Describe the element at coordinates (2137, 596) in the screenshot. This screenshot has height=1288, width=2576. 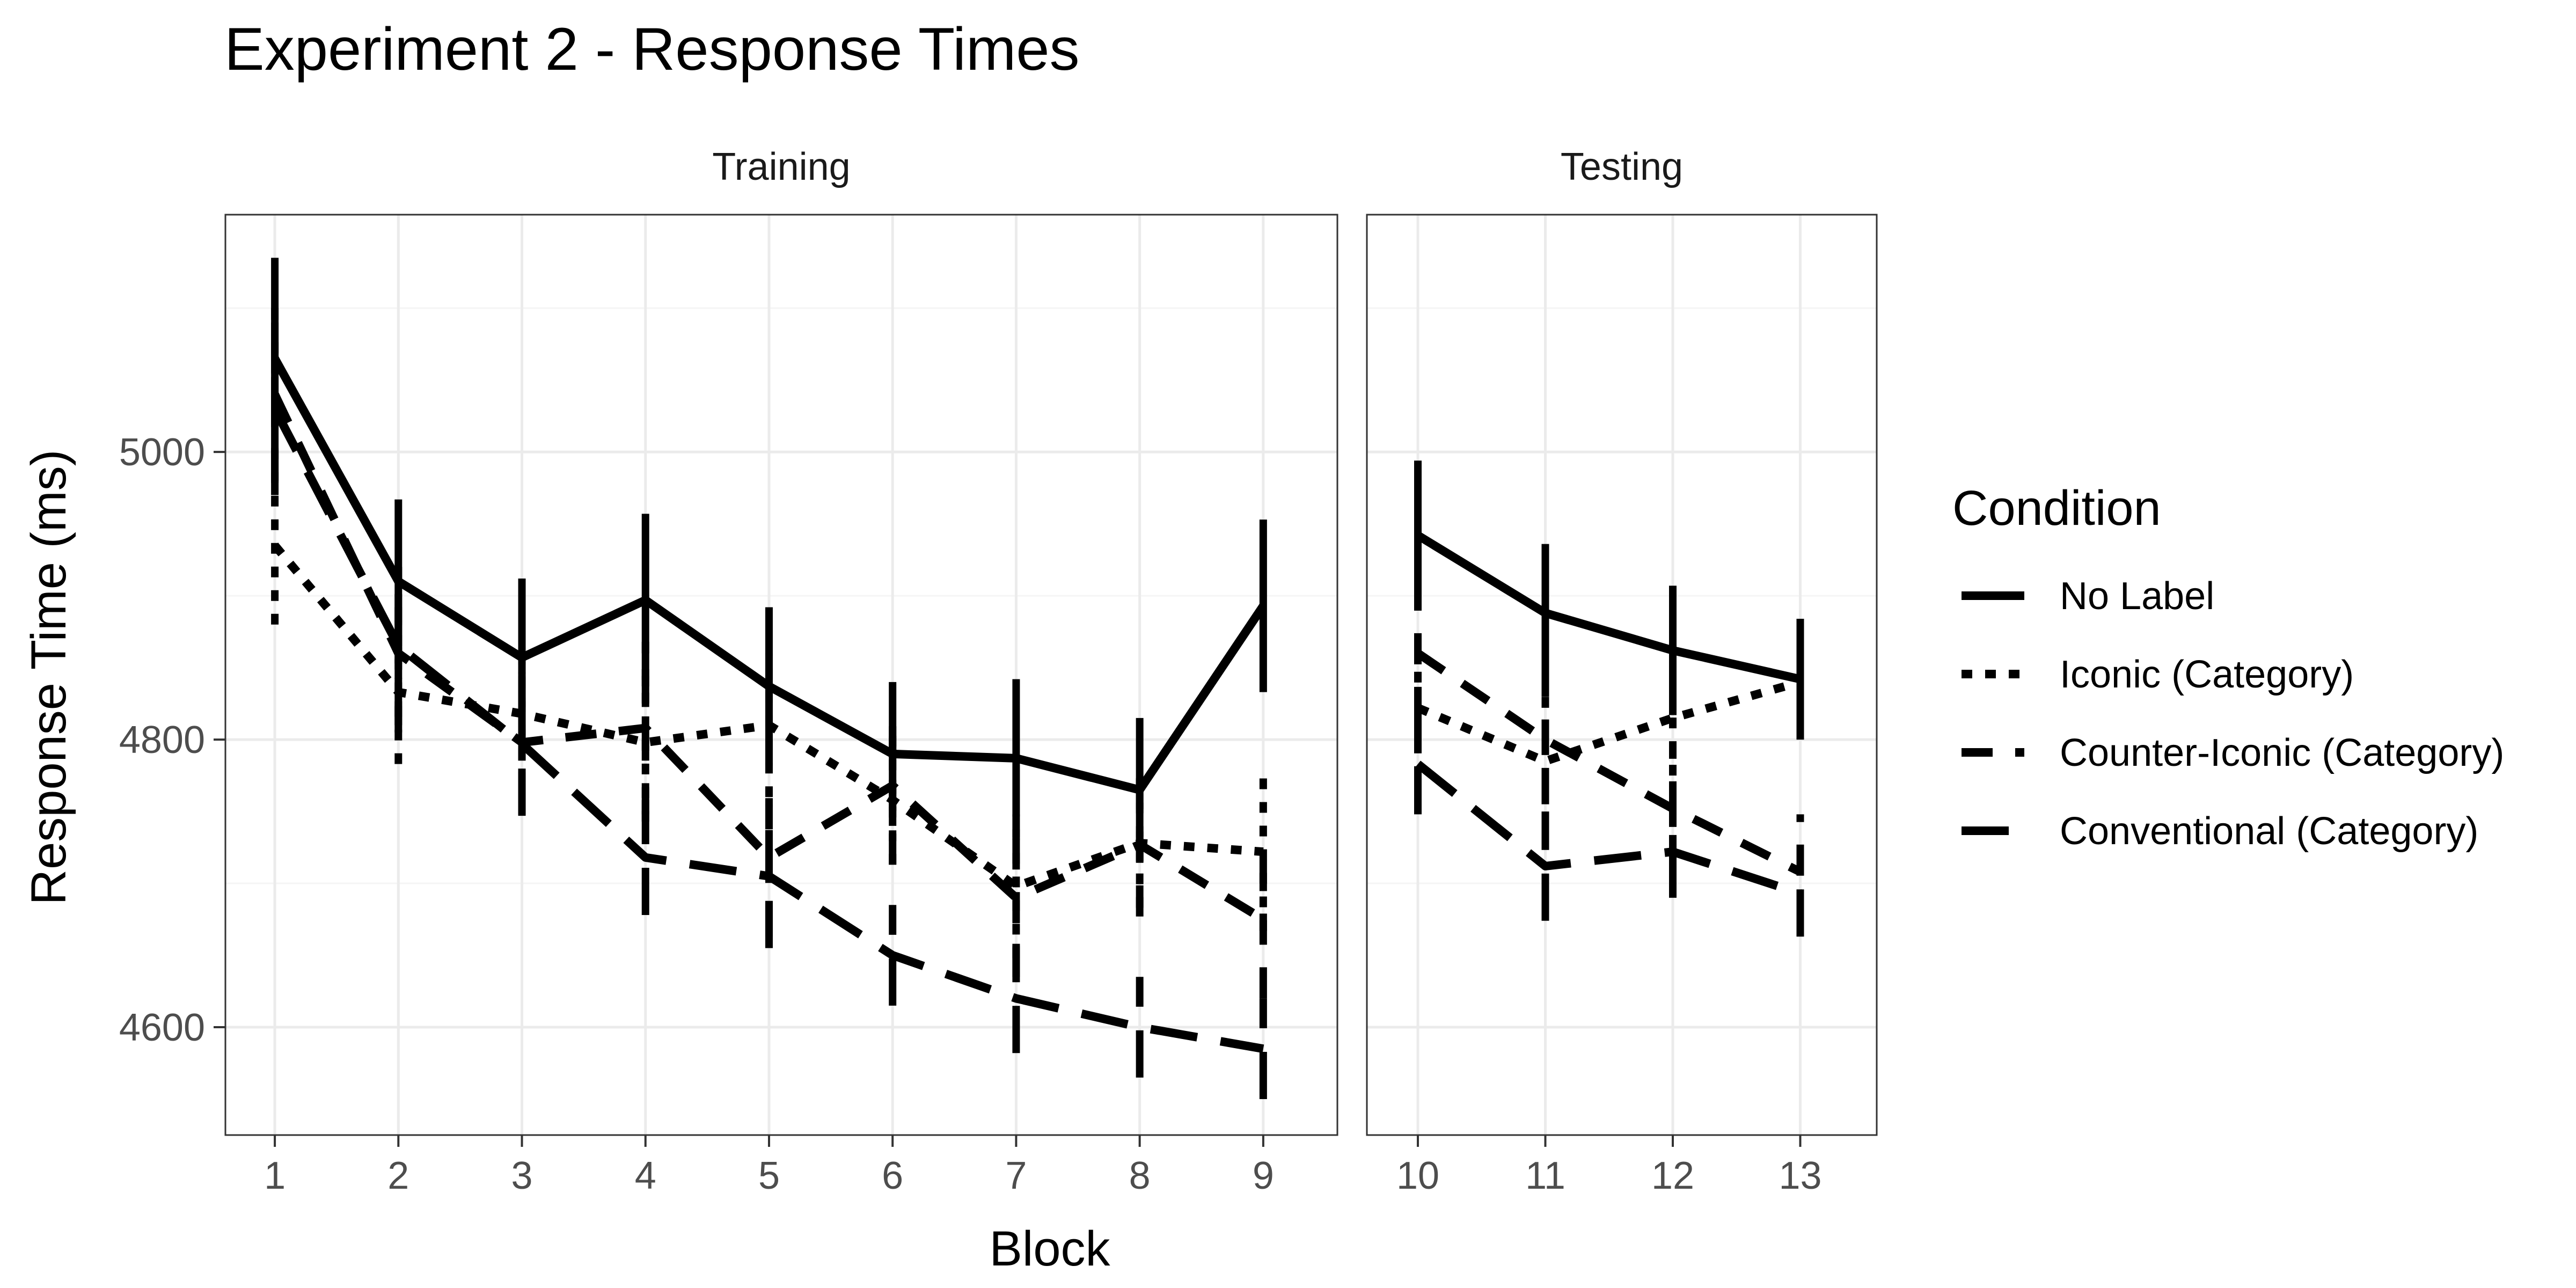
I see `legend-label: No Label` at that location.